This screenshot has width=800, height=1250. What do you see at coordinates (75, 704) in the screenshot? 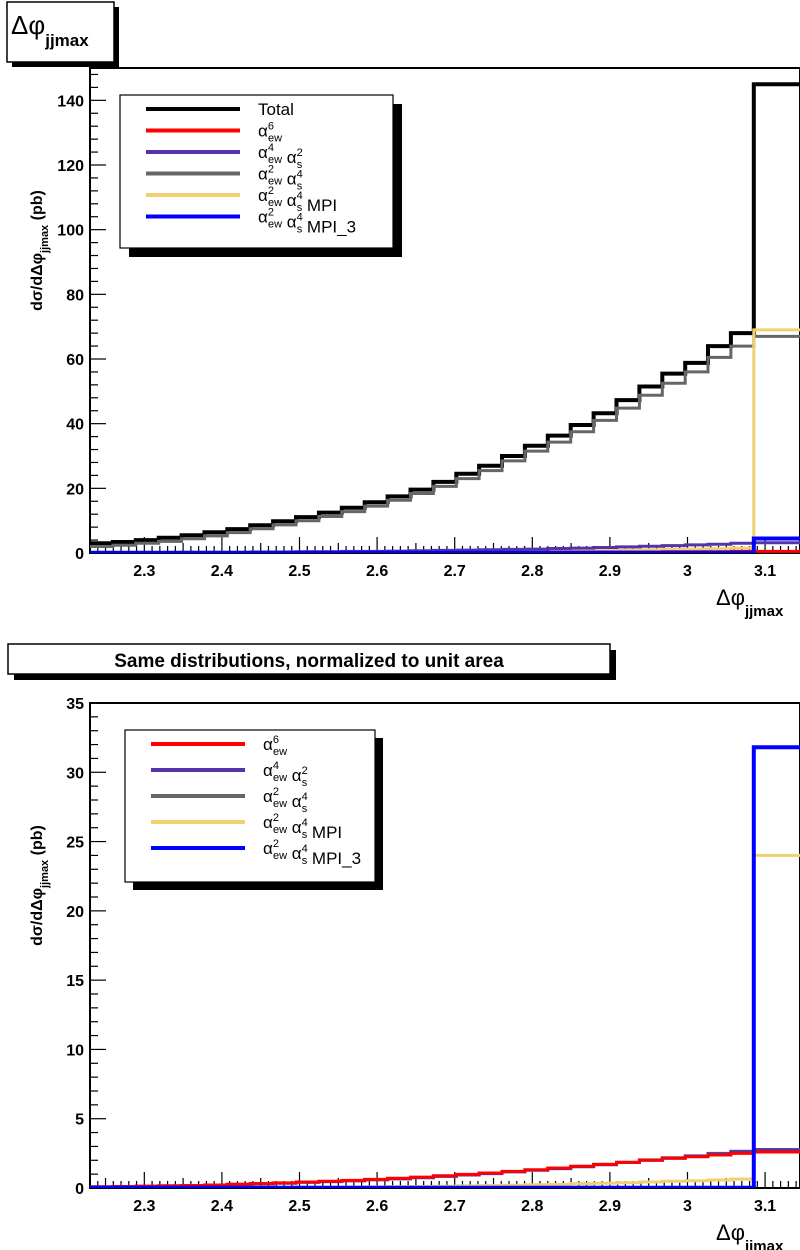
I see `y-tick-label: 35` at bounding box center [75, 704].